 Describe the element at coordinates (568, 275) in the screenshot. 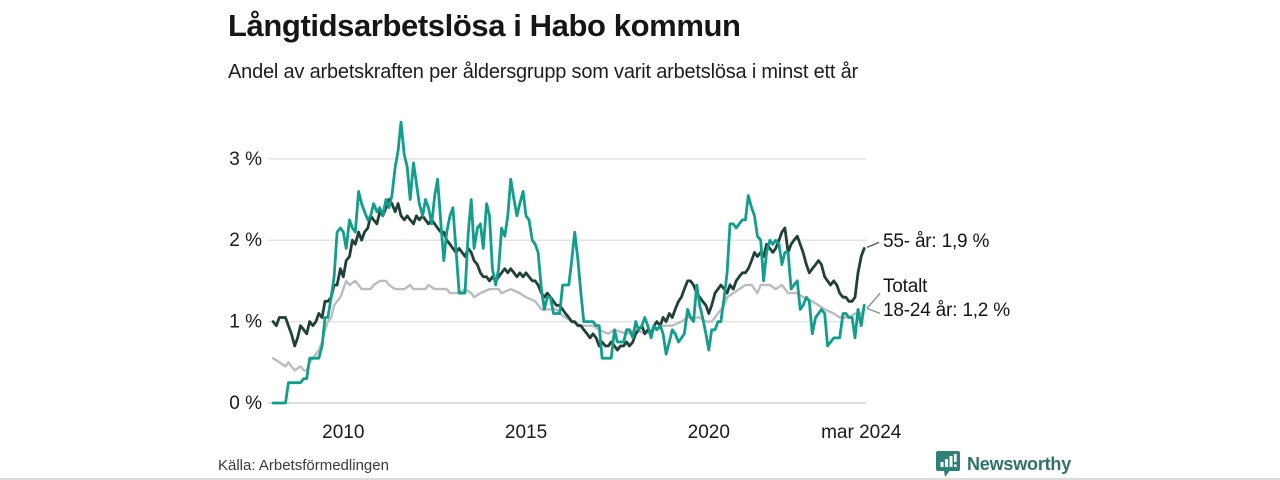

I see `series-line-55-år` at that location.